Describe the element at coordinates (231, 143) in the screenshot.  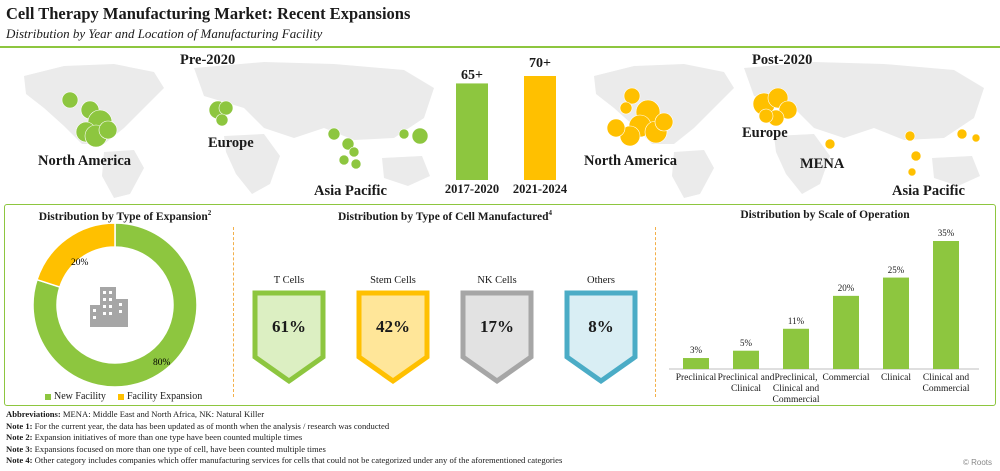
I see `pre-region-europe: Europe` at that location.